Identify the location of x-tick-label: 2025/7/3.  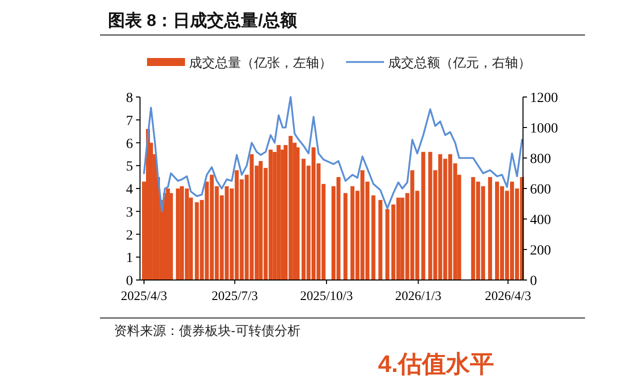
(235, 295).